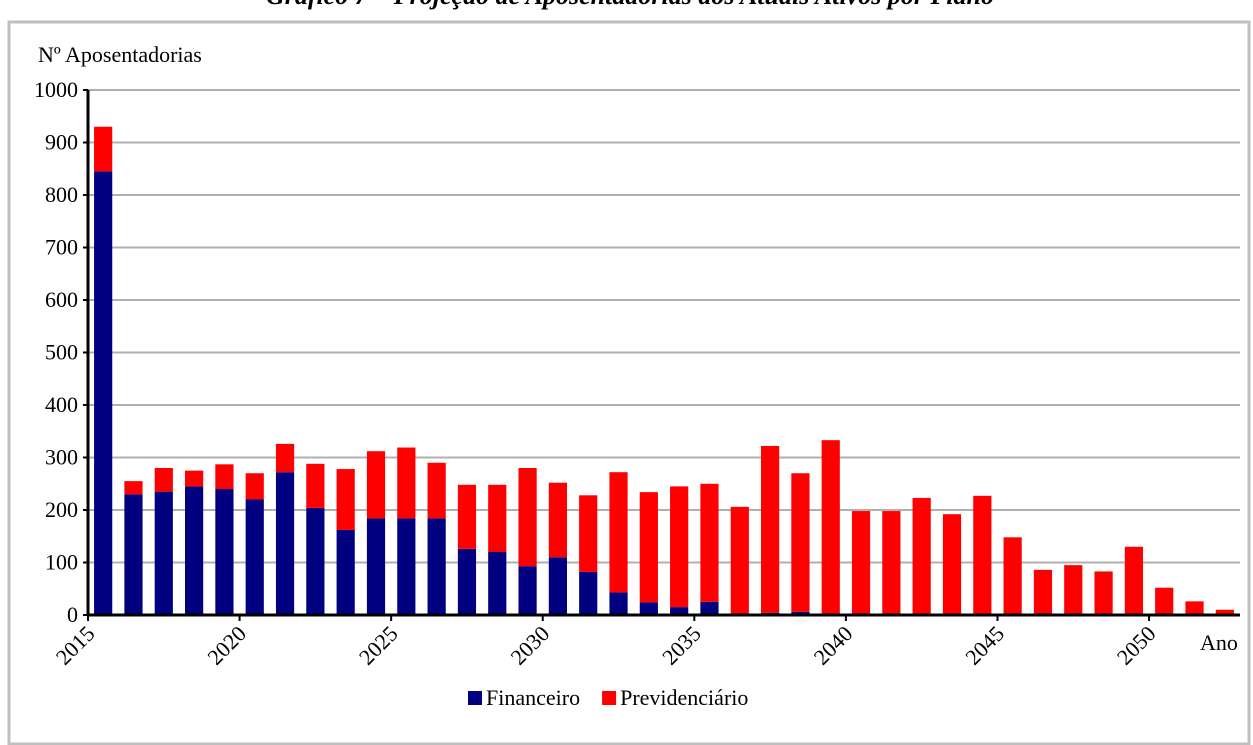  What do you see at coordinates (61, 142) in the screenshot?
I see `y-tick-label: 900` at bounding box center [61, 142].